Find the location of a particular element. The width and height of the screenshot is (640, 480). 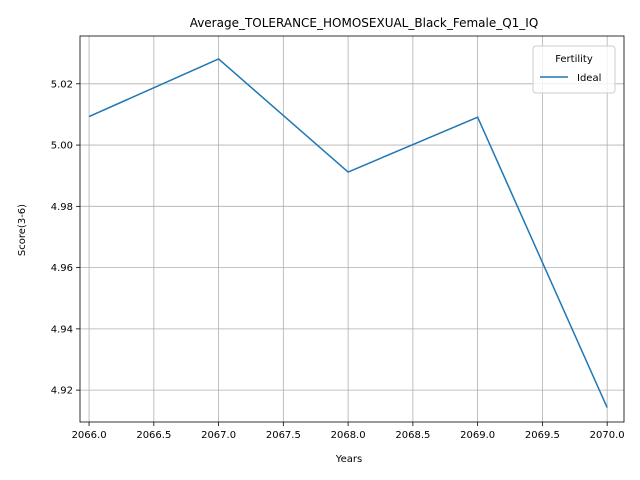

legend-box is located at coordinates (574, 69).